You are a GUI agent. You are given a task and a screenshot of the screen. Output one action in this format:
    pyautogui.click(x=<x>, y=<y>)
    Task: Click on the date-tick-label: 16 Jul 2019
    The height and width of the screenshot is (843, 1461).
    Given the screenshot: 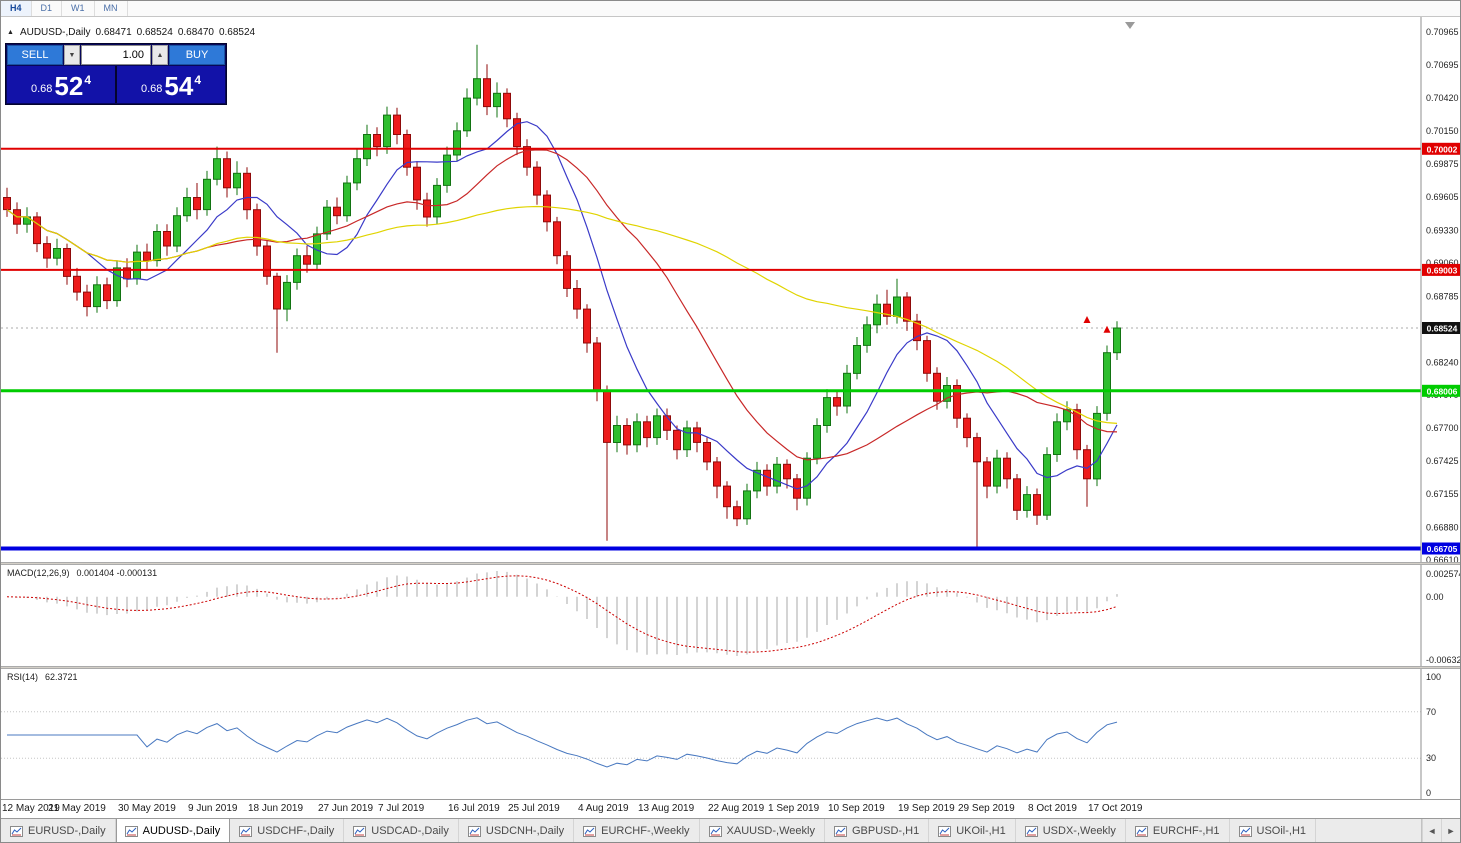 What is the action you would take?
    pyautogui.click(x=474, y=808)
    